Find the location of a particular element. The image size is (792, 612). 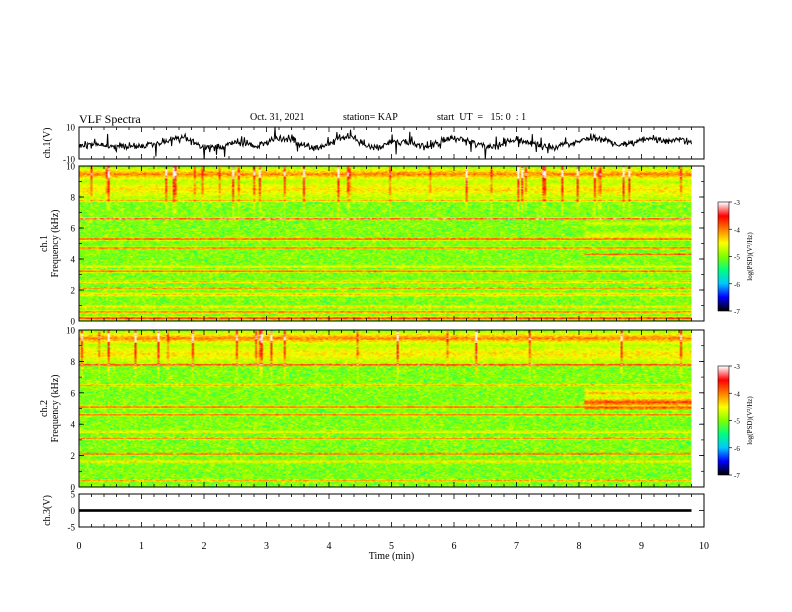

x-tick-label: 3 is located at coordinates (266, 546).